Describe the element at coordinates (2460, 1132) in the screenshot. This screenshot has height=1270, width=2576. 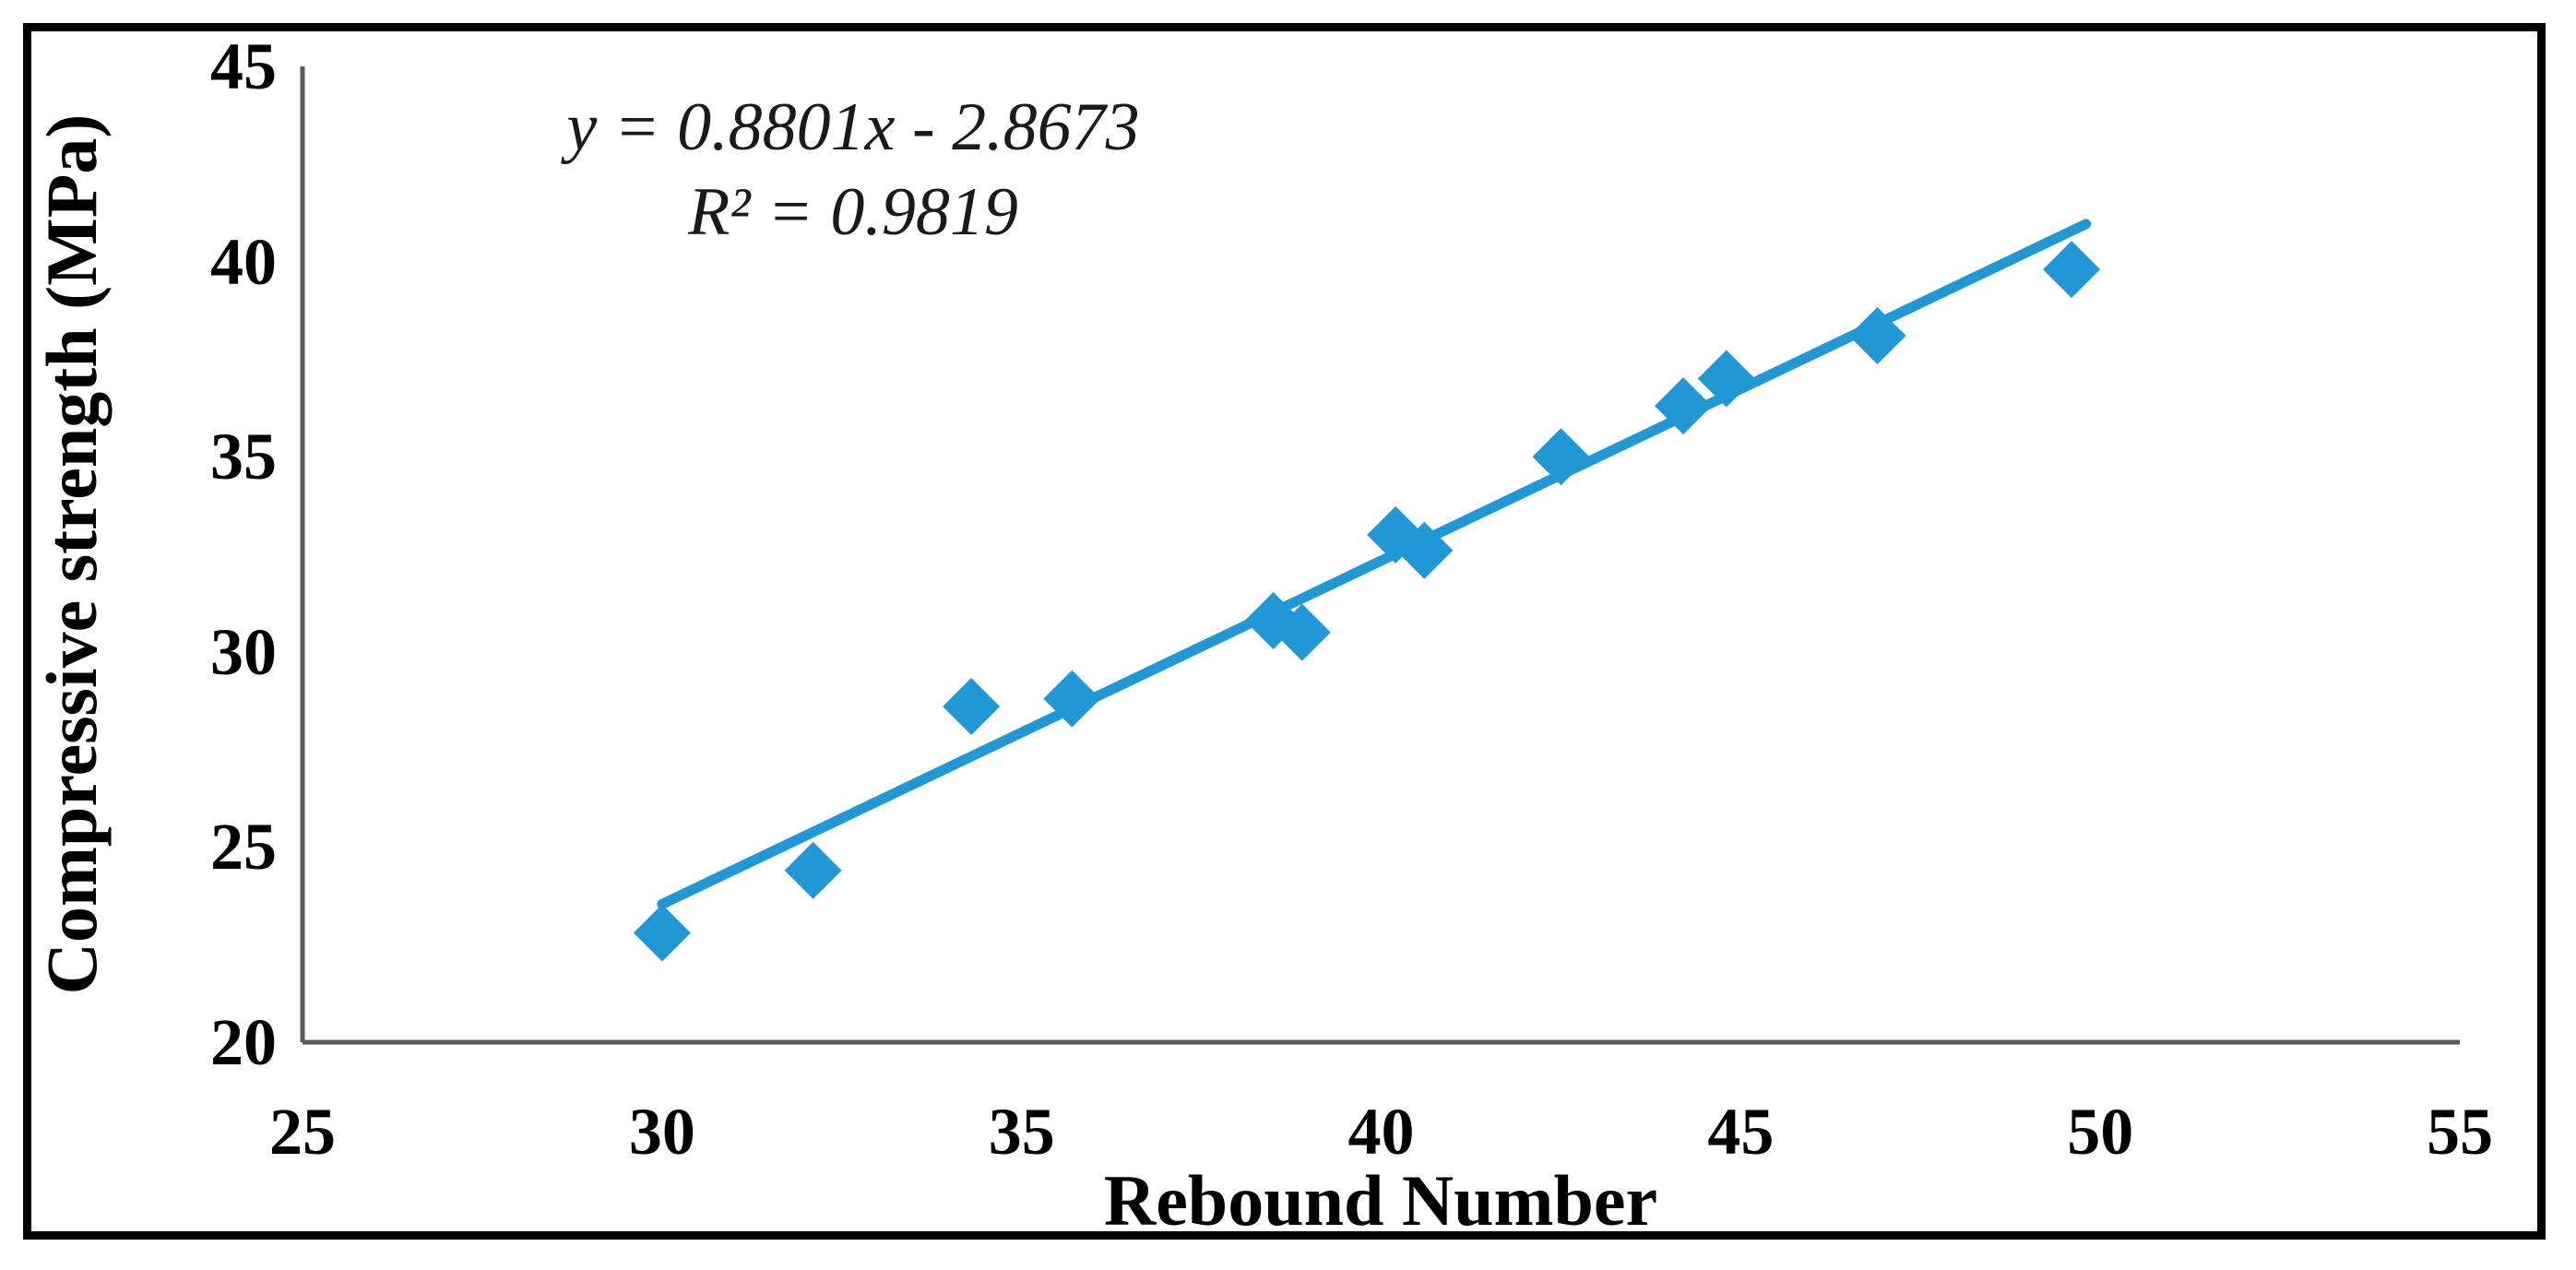
I see `x-tick-label: 55` at that location.